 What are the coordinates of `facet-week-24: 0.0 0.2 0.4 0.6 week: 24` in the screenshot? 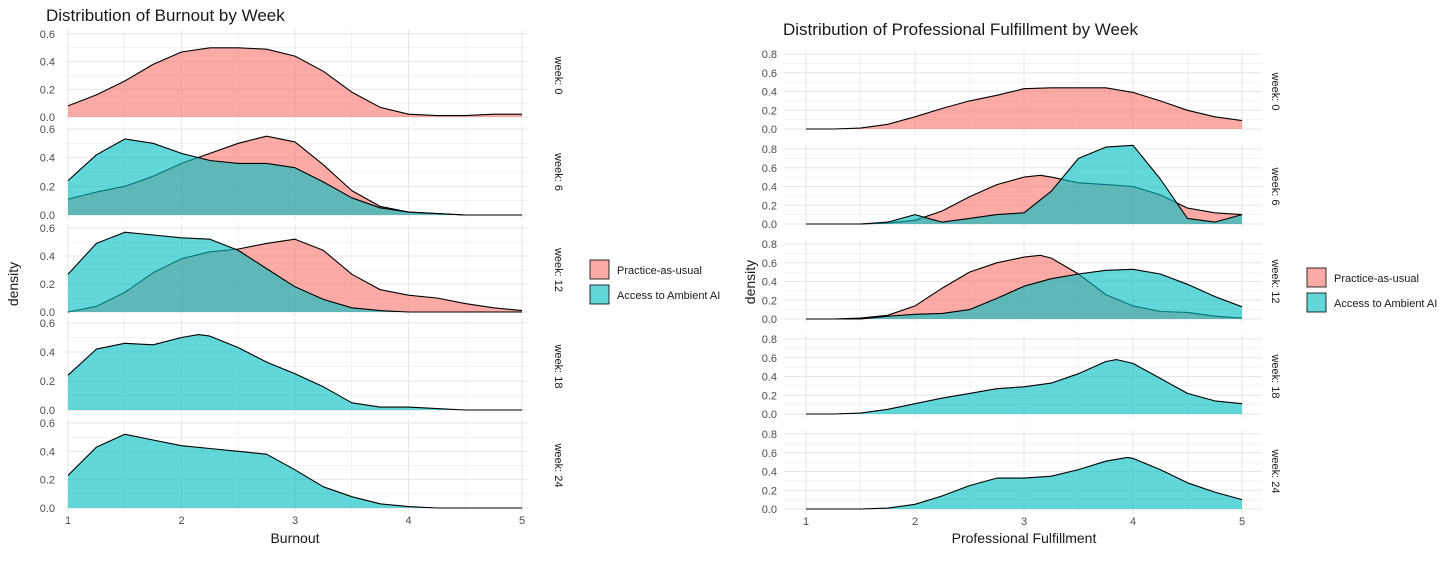 It's located at (302, 466).